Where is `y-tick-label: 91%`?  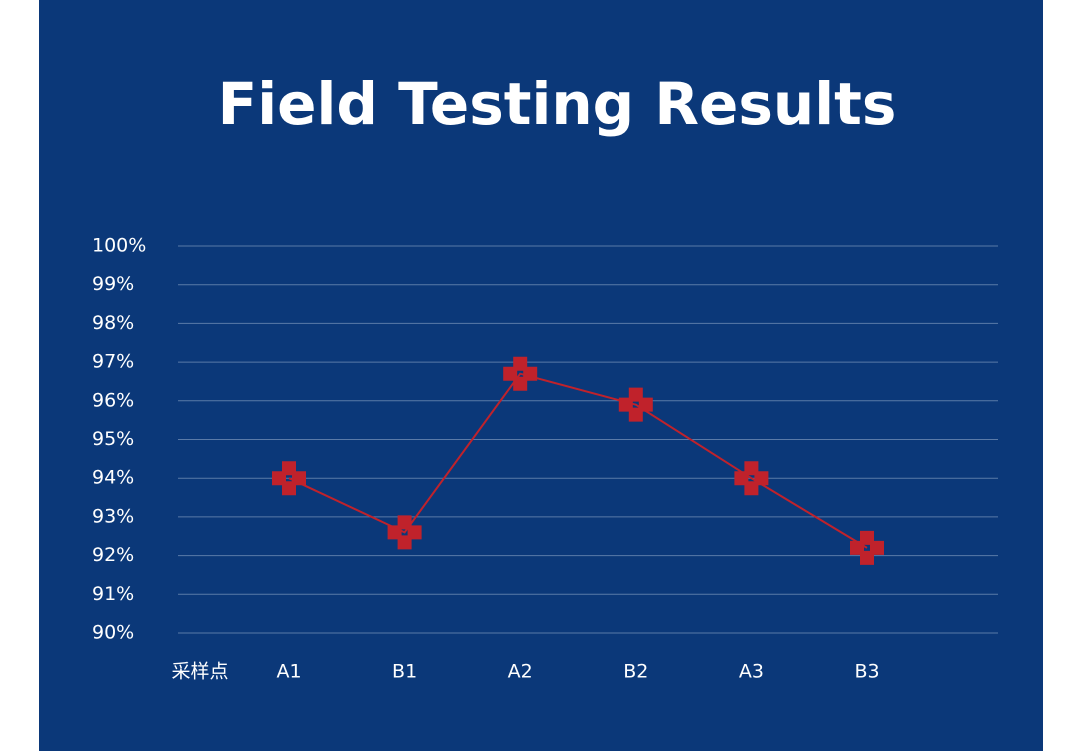 y-tick-label: 91% is located at coordinates (113, 594).